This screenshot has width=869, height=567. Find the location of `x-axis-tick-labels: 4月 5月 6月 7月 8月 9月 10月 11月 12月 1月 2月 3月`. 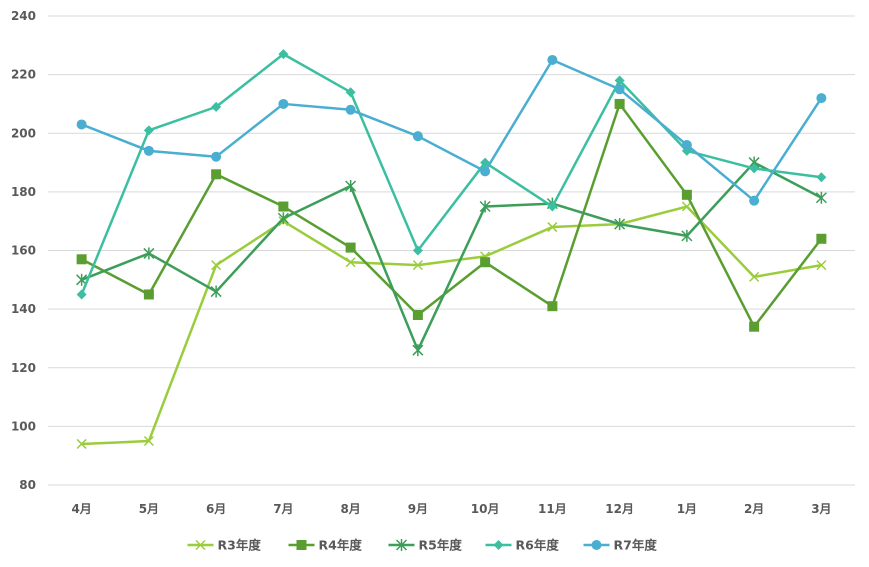

x-axis-tick-labels: 4月 5月 6月 7月 8月 9月 10月 11月 12月 1月 2月 3月 is located at coordinates (451, 509).